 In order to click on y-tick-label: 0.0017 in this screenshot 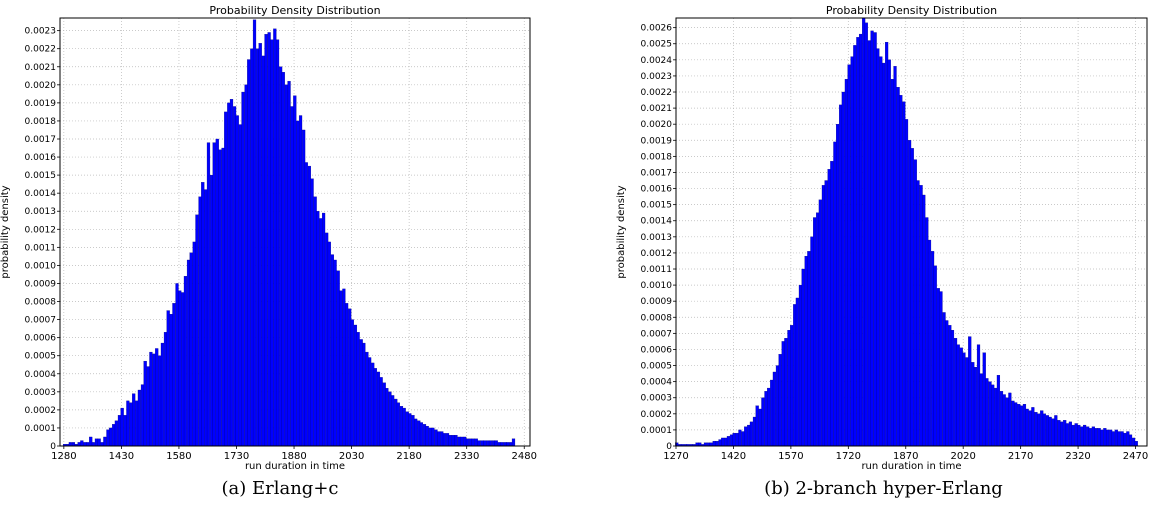, I will do `click(657, 173)`.